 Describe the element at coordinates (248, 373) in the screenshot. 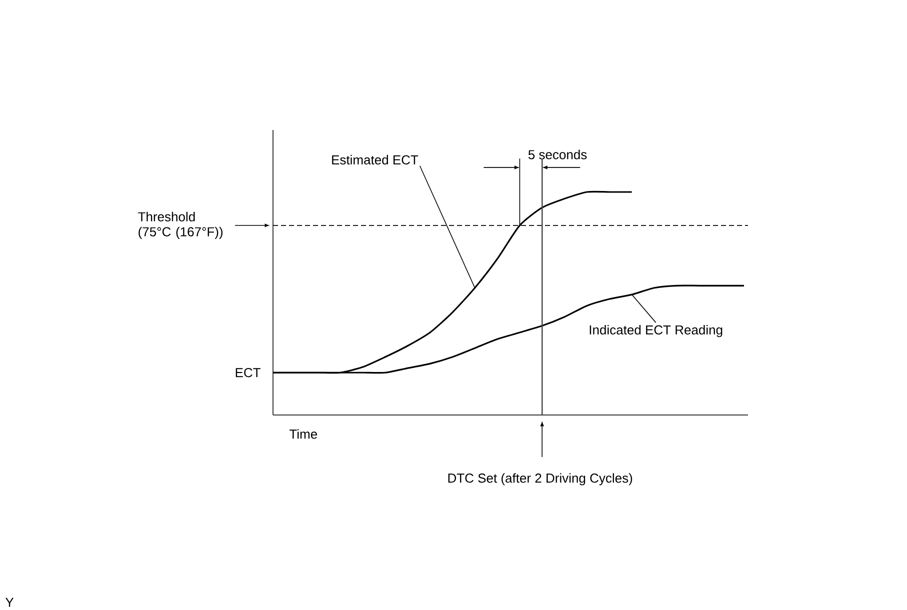

I see `y-axis-title: ECT` at that location.